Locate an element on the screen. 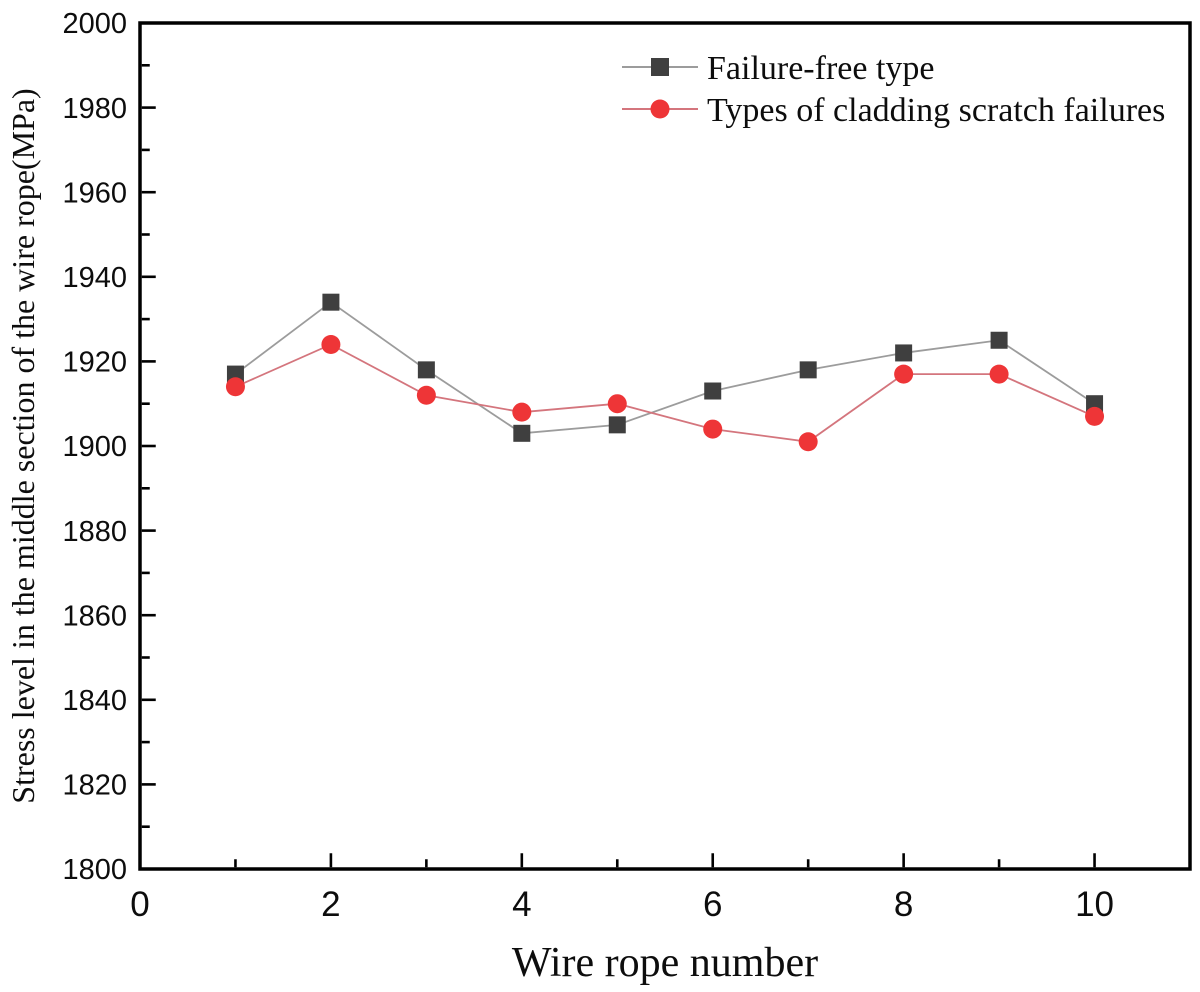 The height and width of the screenshot is (992, 1200). legend-entry-failure-free: Failure-free type is located at coordinates (778, 68).